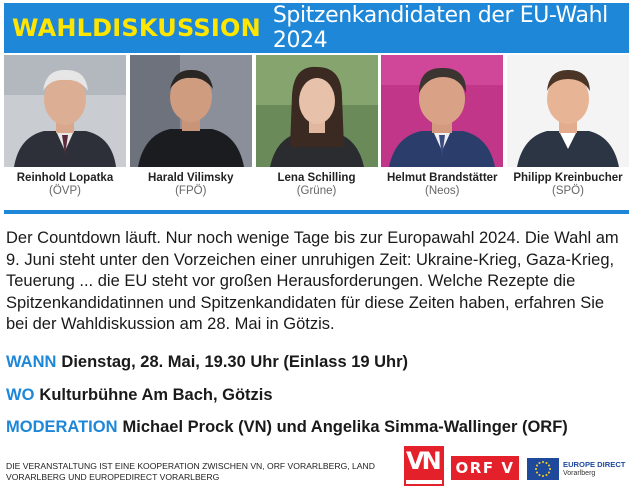  I want to click on candidate-photo-kreinbucher, so click(568, 111).